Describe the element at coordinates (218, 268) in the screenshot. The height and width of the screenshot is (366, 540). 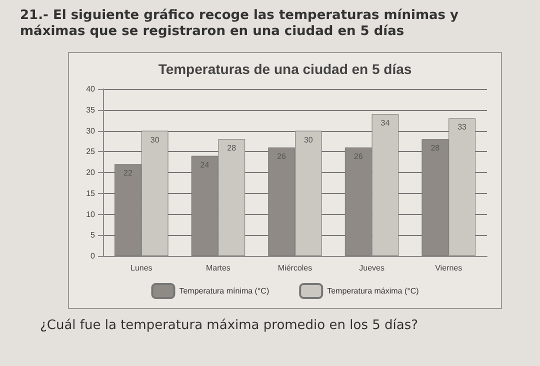
I see `x-tick-label: Martes` at that location.